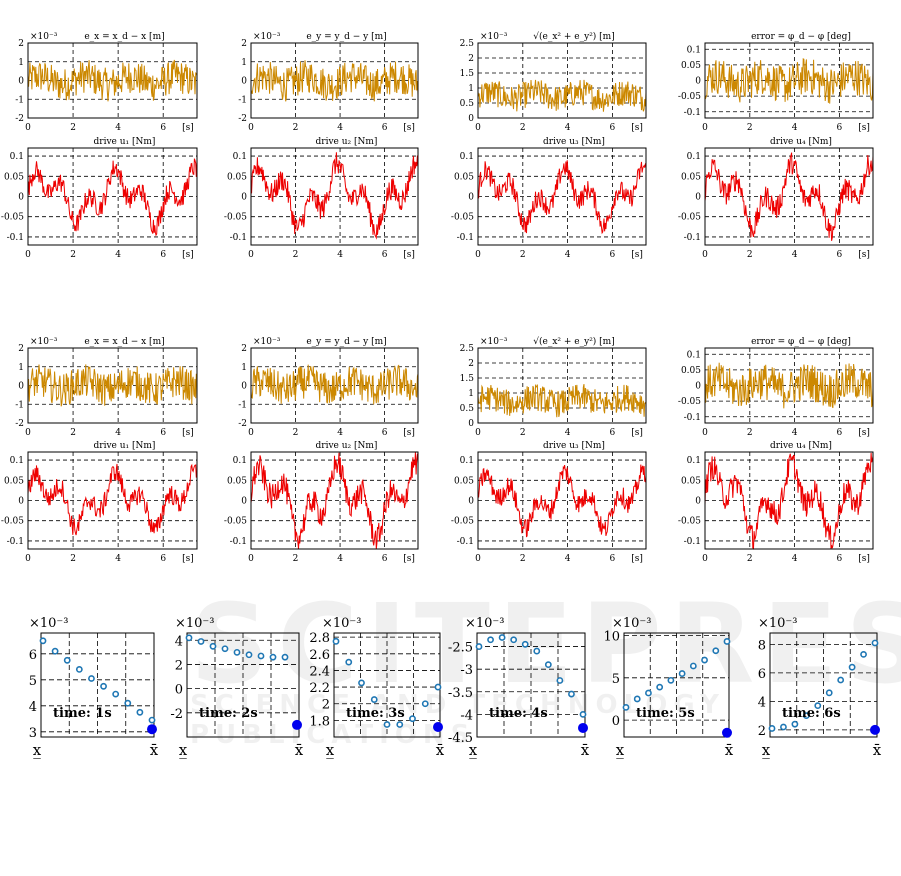 The width and height of the screenshot is (901, 876). Describe the element at coordinates (346, 342) in the screenshot. I see `plot-title: e_y = y_d − y [m]` at that location.